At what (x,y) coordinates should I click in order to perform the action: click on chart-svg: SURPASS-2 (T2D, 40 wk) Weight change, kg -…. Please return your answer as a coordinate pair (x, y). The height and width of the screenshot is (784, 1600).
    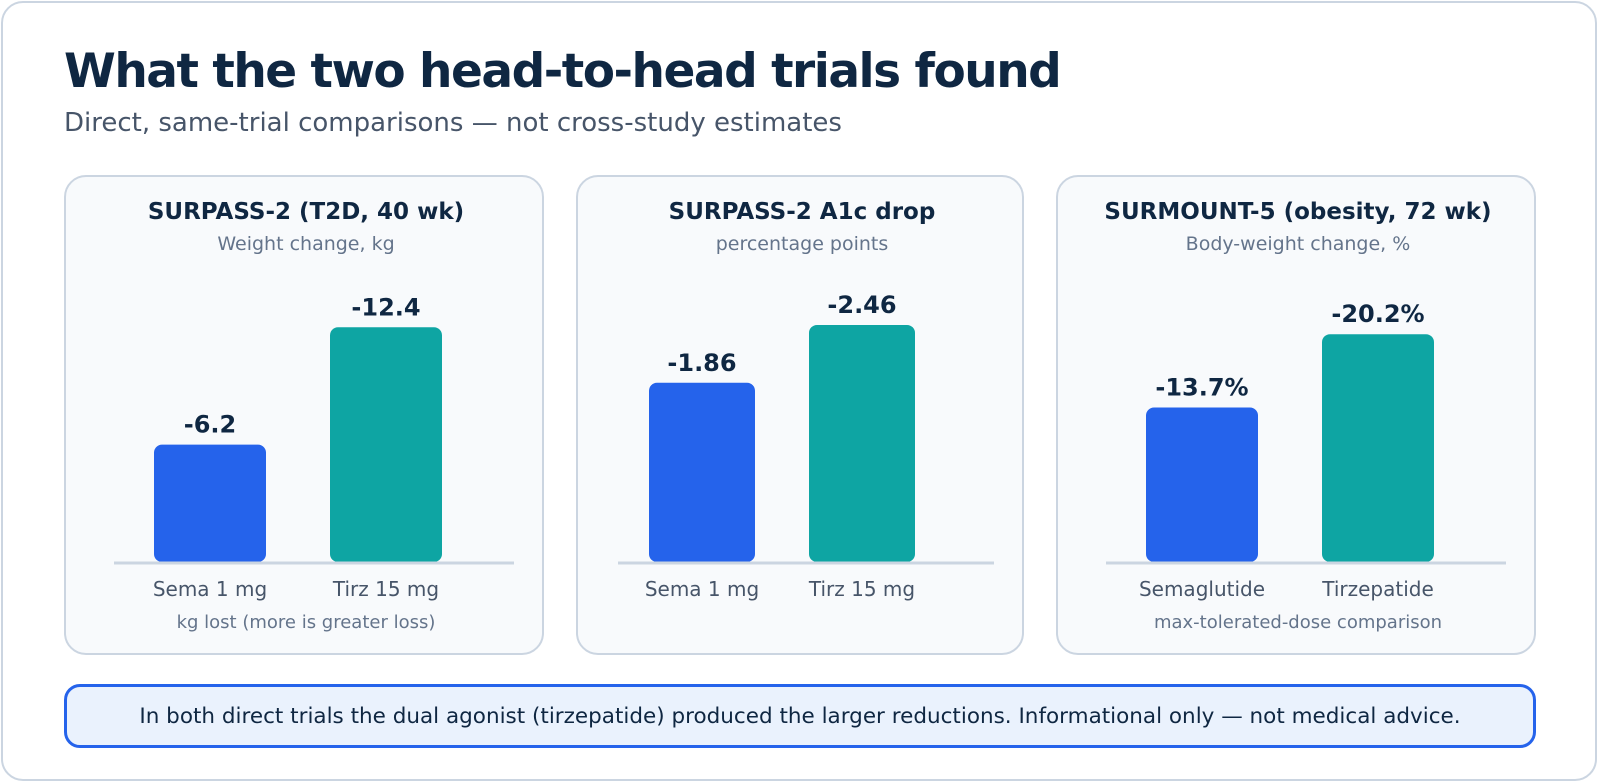
    Looking at the image, I should click on (314, 416).